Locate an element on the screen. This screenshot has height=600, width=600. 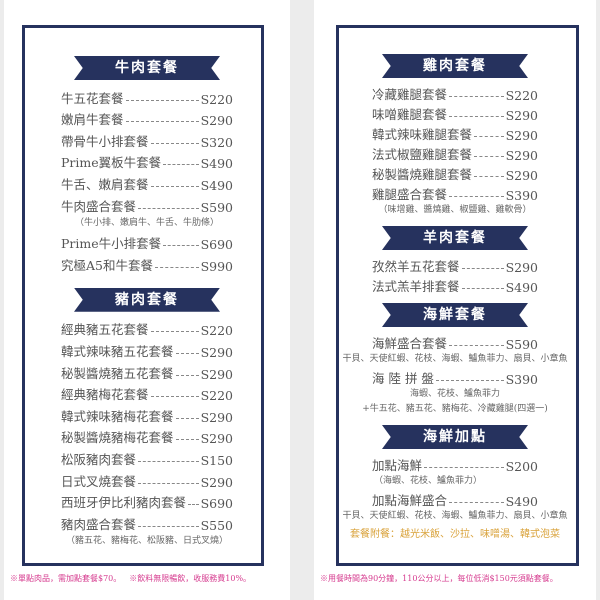
item-name: 秘製醬燒雞腿套餐 is located at coordinates (422, 174).